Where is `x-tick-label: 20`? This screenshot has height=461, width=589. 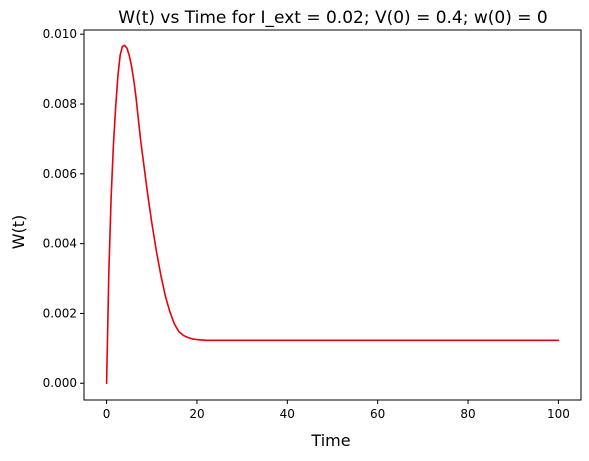
x-tick-label: 20 is located at coordinates (196, 414).